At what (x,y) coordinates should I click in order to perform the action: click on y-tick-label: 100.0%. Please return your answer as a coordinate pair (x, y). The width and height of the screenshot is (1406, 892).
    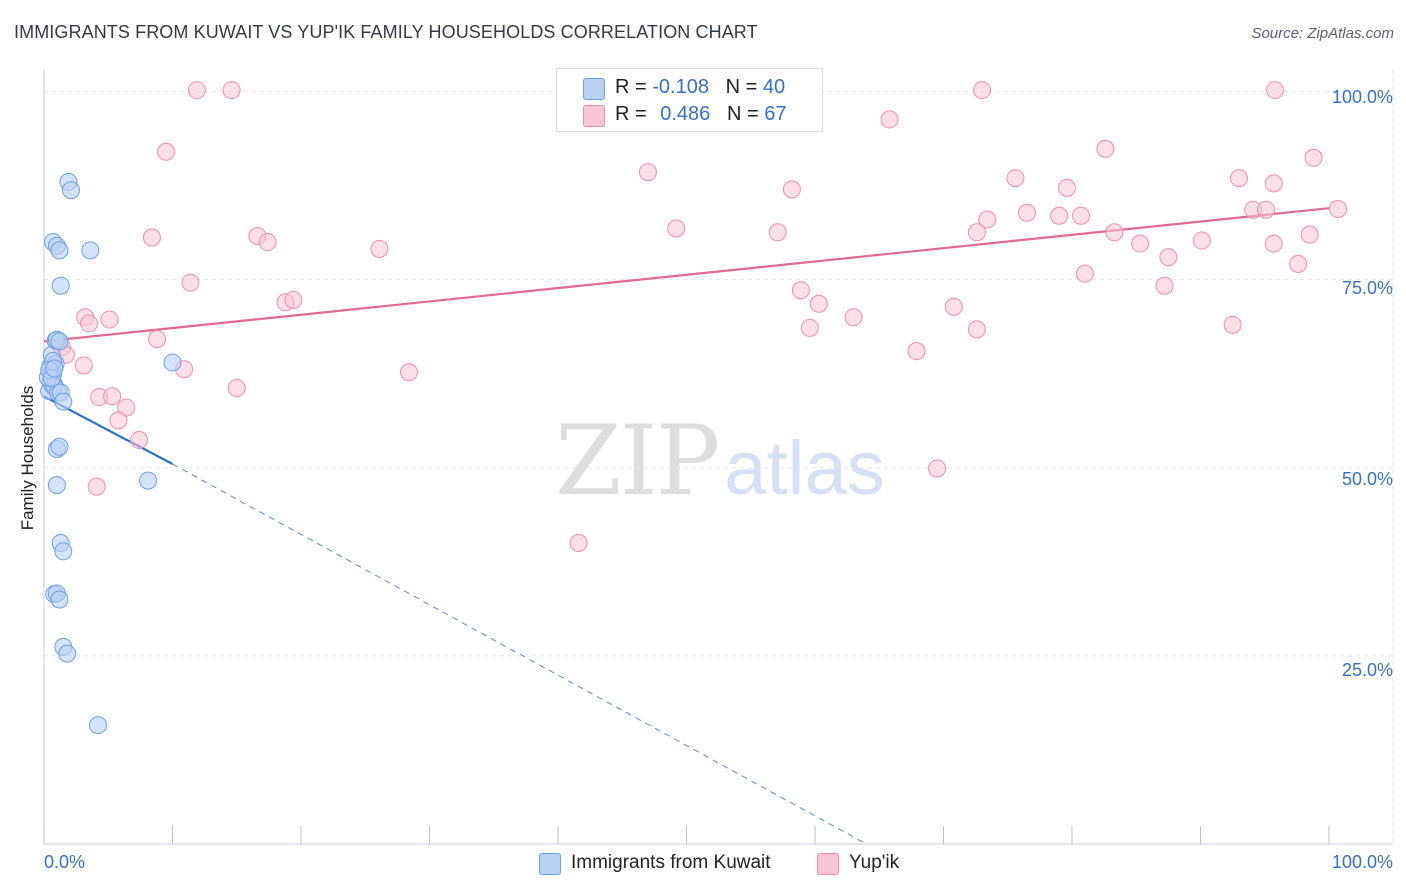
    Looking at the image, I should click on (1362, 97).